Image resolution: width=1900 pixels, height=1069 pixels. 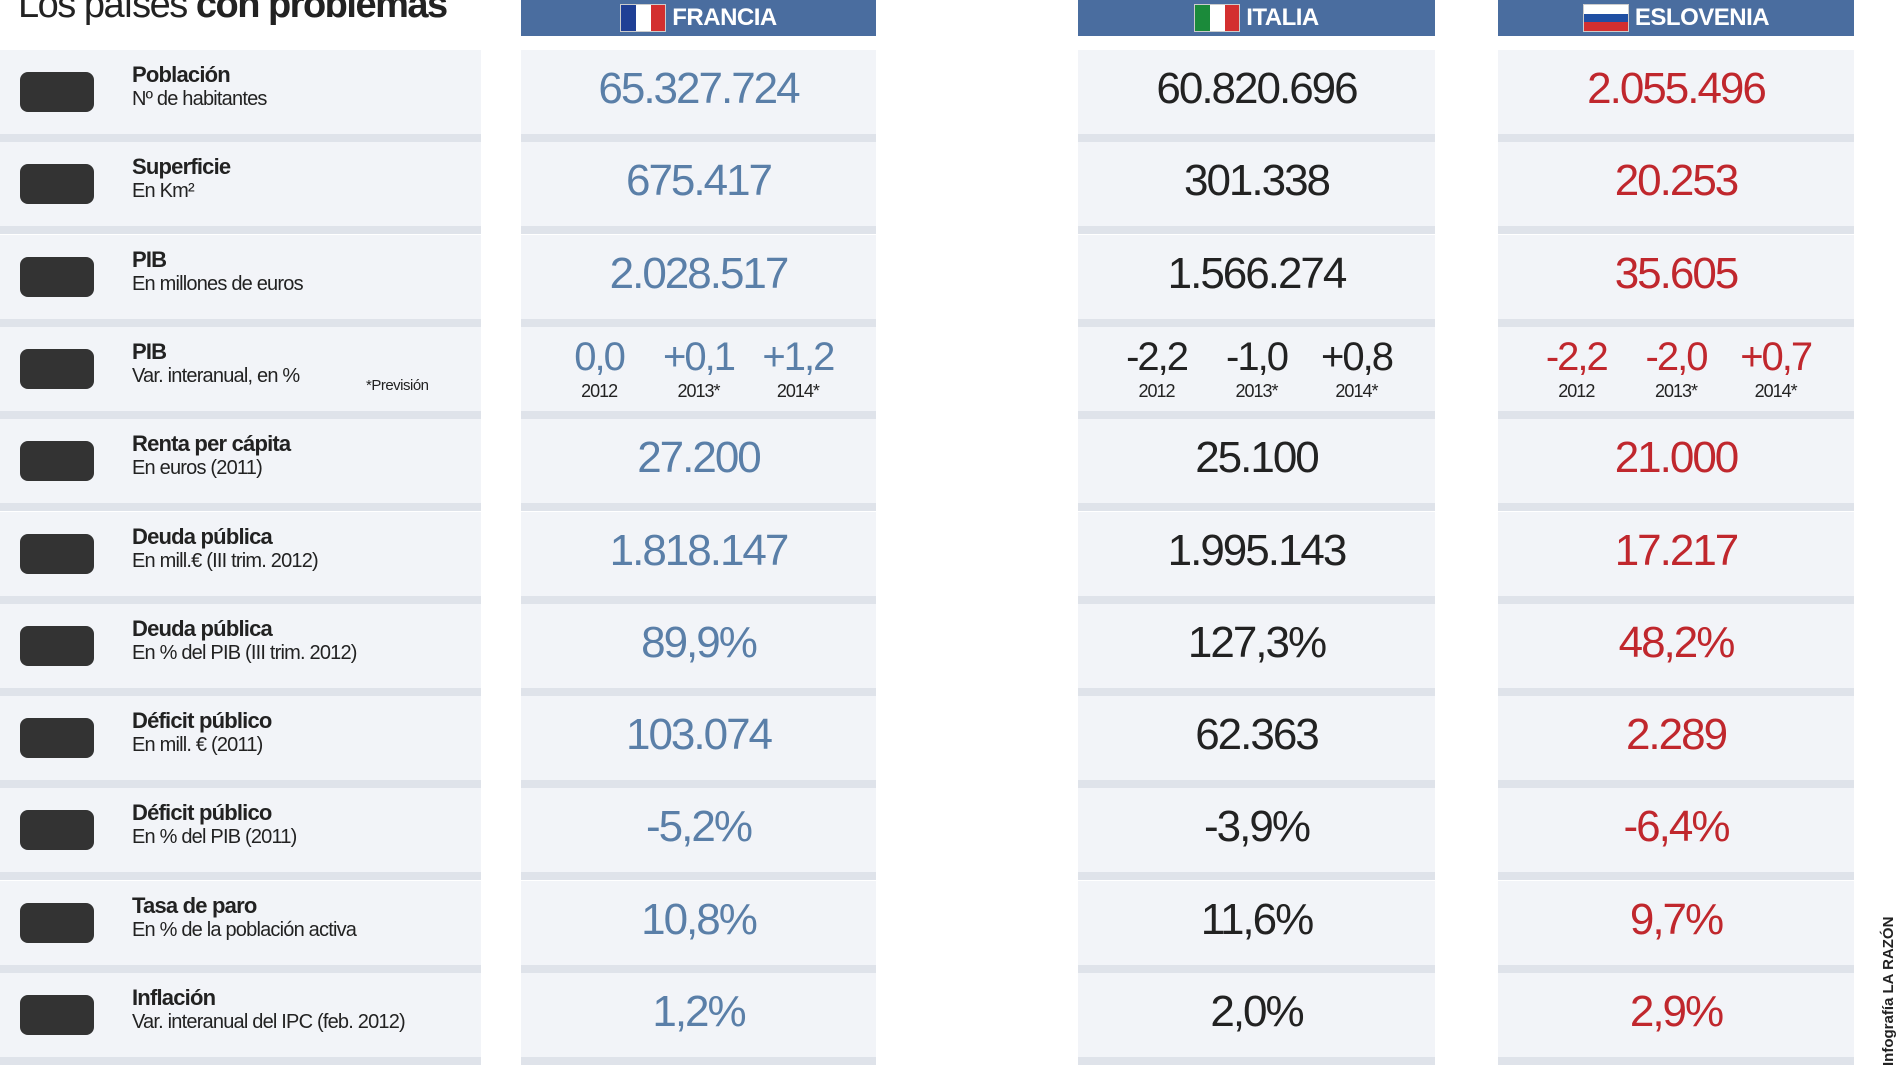 What do you see at coordinates (1257, 181) in the screenshot?
I see `value: 301.338` at bounding box center [1257, 181].